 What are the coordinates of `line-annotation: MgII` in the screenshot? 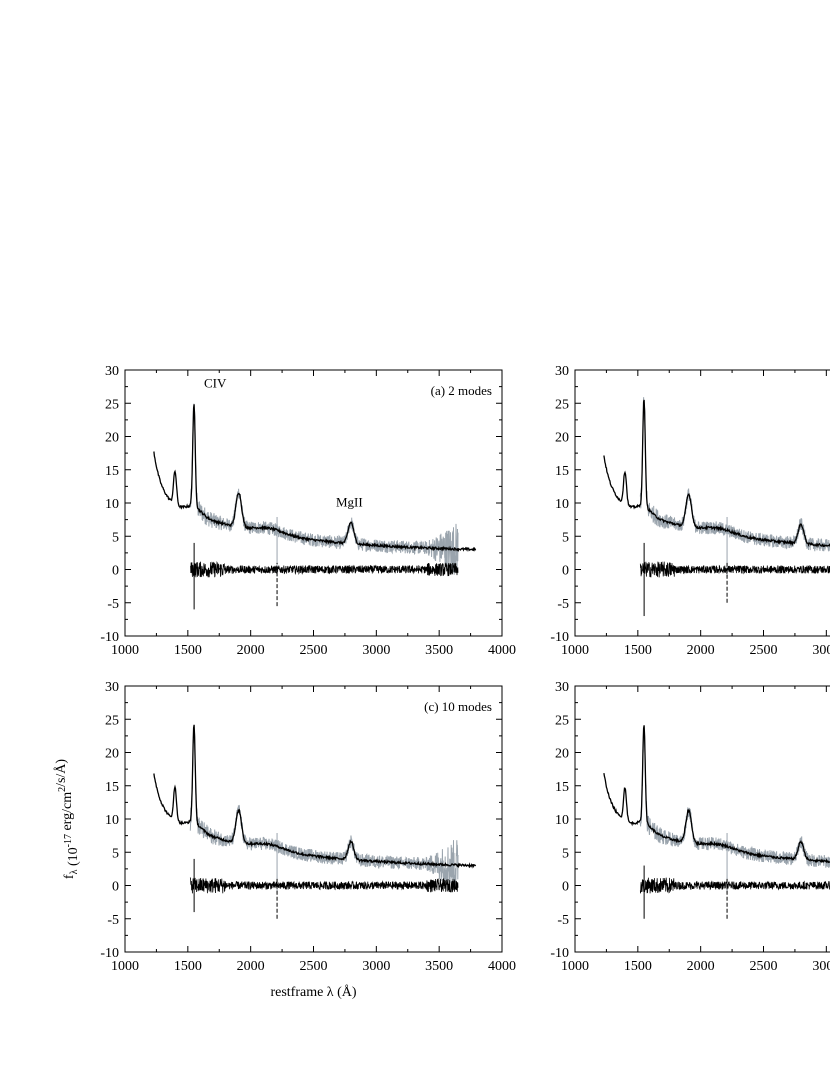 It's located at (349, 501).